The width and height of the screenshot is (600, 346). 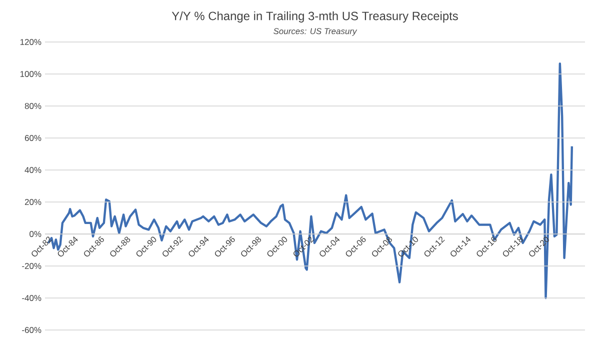 What do you see at coordinates (31, 42) in the screenshot?
I see `y-tick-label: 120%` at bounding box center [31, 42].